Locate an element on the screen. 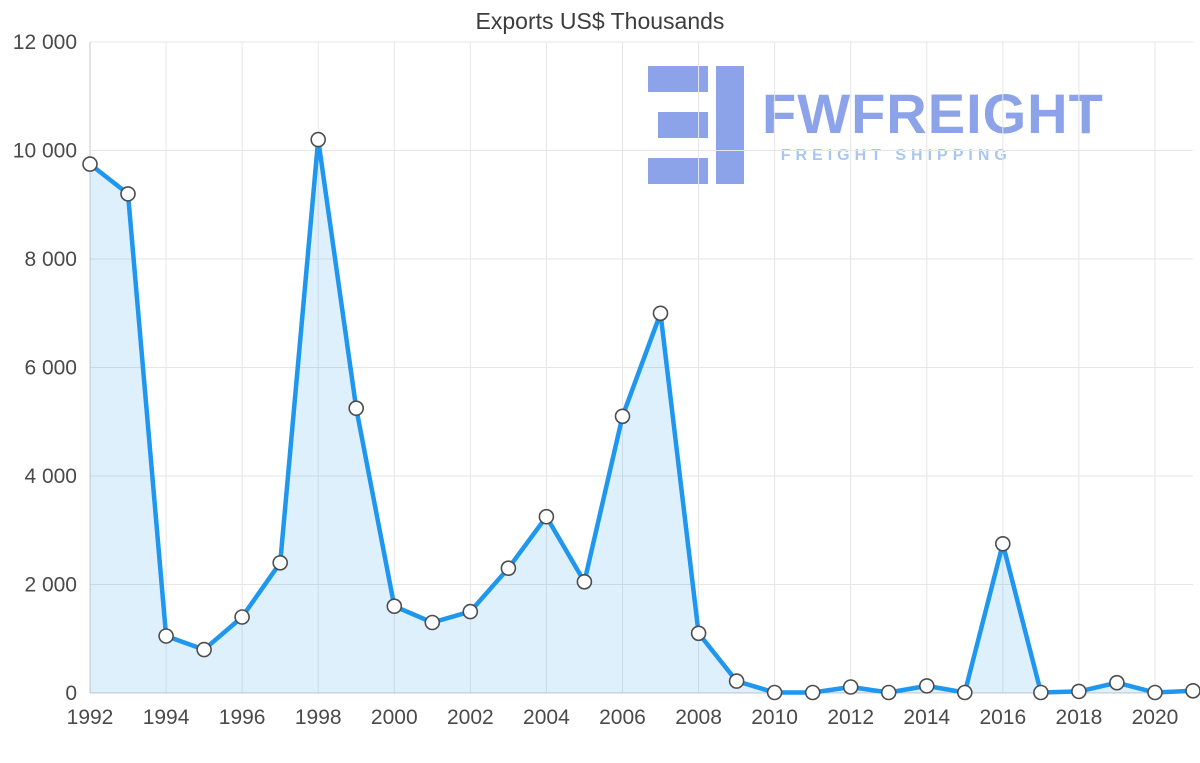 This screenshot has width=1200, height=763. svg-text: 1994 is located at coordinates (166, 717).